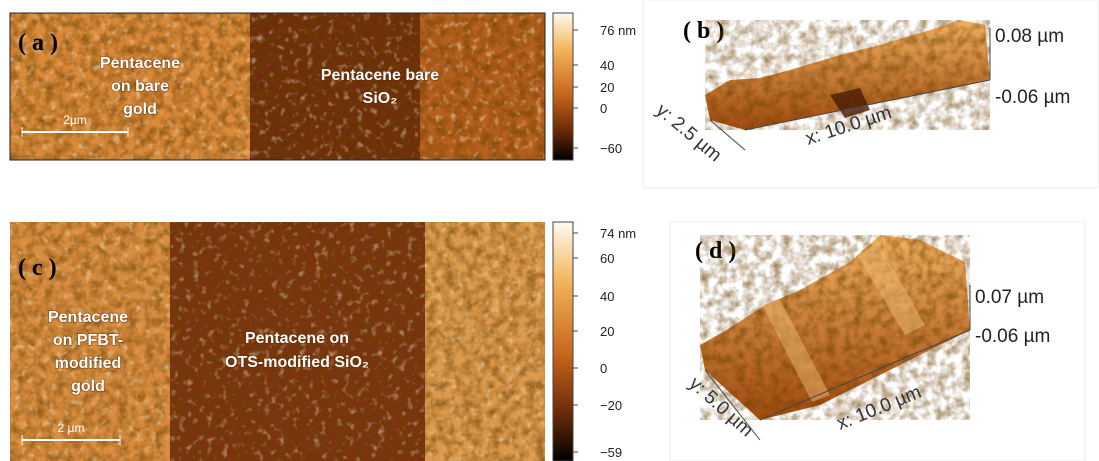  I want to click on annotation: Pentacene on PFBT-modified gold, so click(88, 352).